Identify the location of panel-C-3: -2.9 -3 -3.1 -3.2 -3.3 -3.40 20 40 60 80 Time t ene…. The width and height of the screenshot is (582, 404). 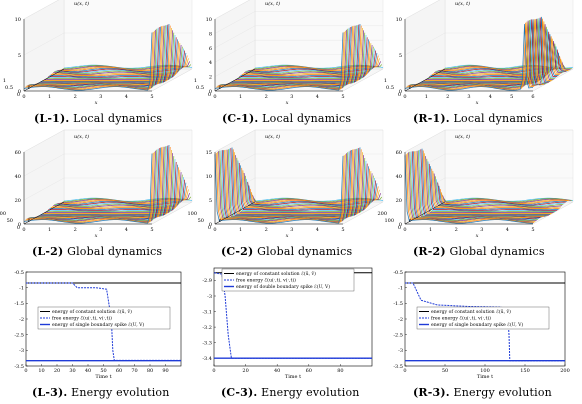
(287, 323).